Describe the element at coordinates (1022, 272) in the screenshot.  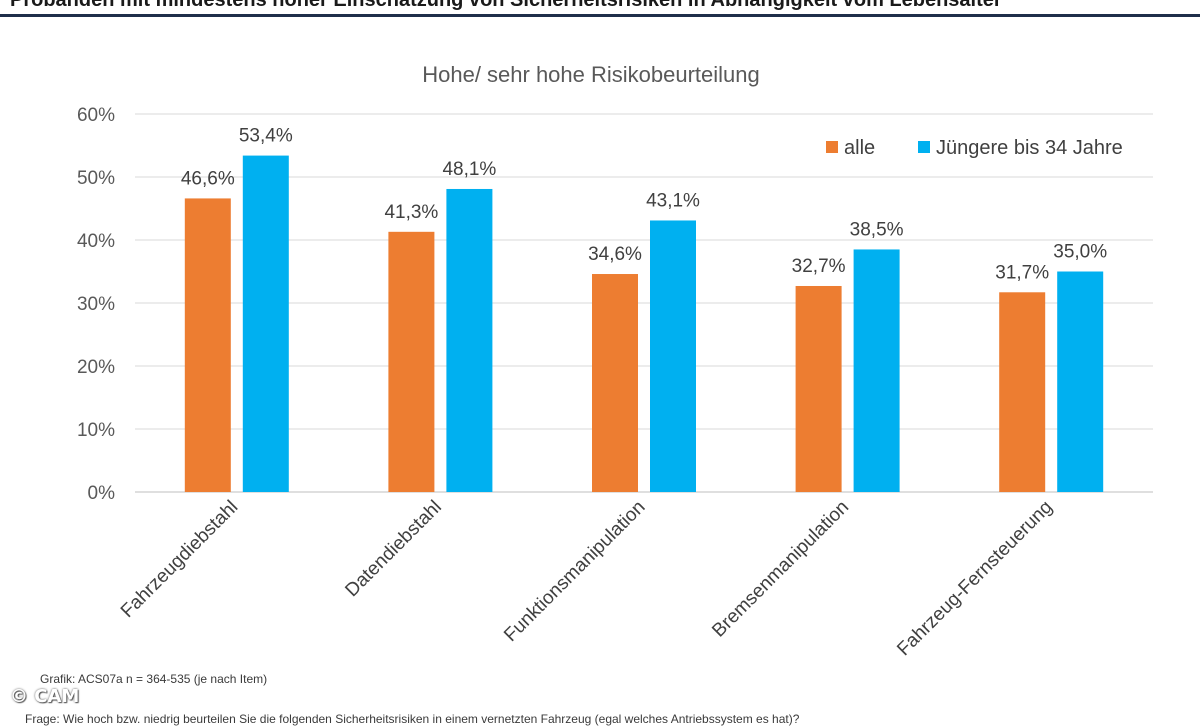
I see `data-label: 31,7%` at that location.